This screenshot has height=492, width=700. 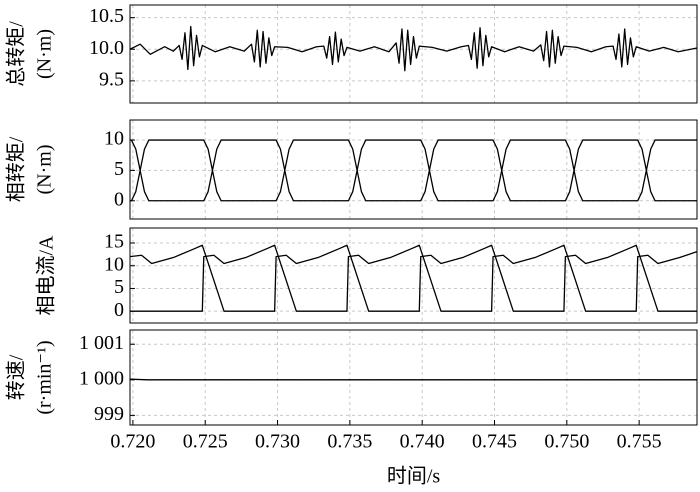 What do you see at coordinates (566, 442) in the screenshot?
I see `x-tick-label: 0.750` at bounding box center [566, 442].